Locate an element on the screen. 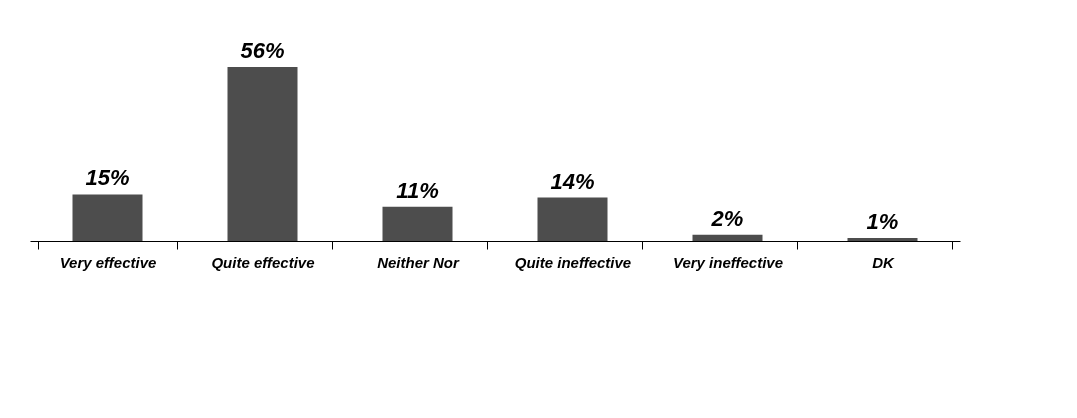  data-label: 2% is located at coordinates (727, 218).